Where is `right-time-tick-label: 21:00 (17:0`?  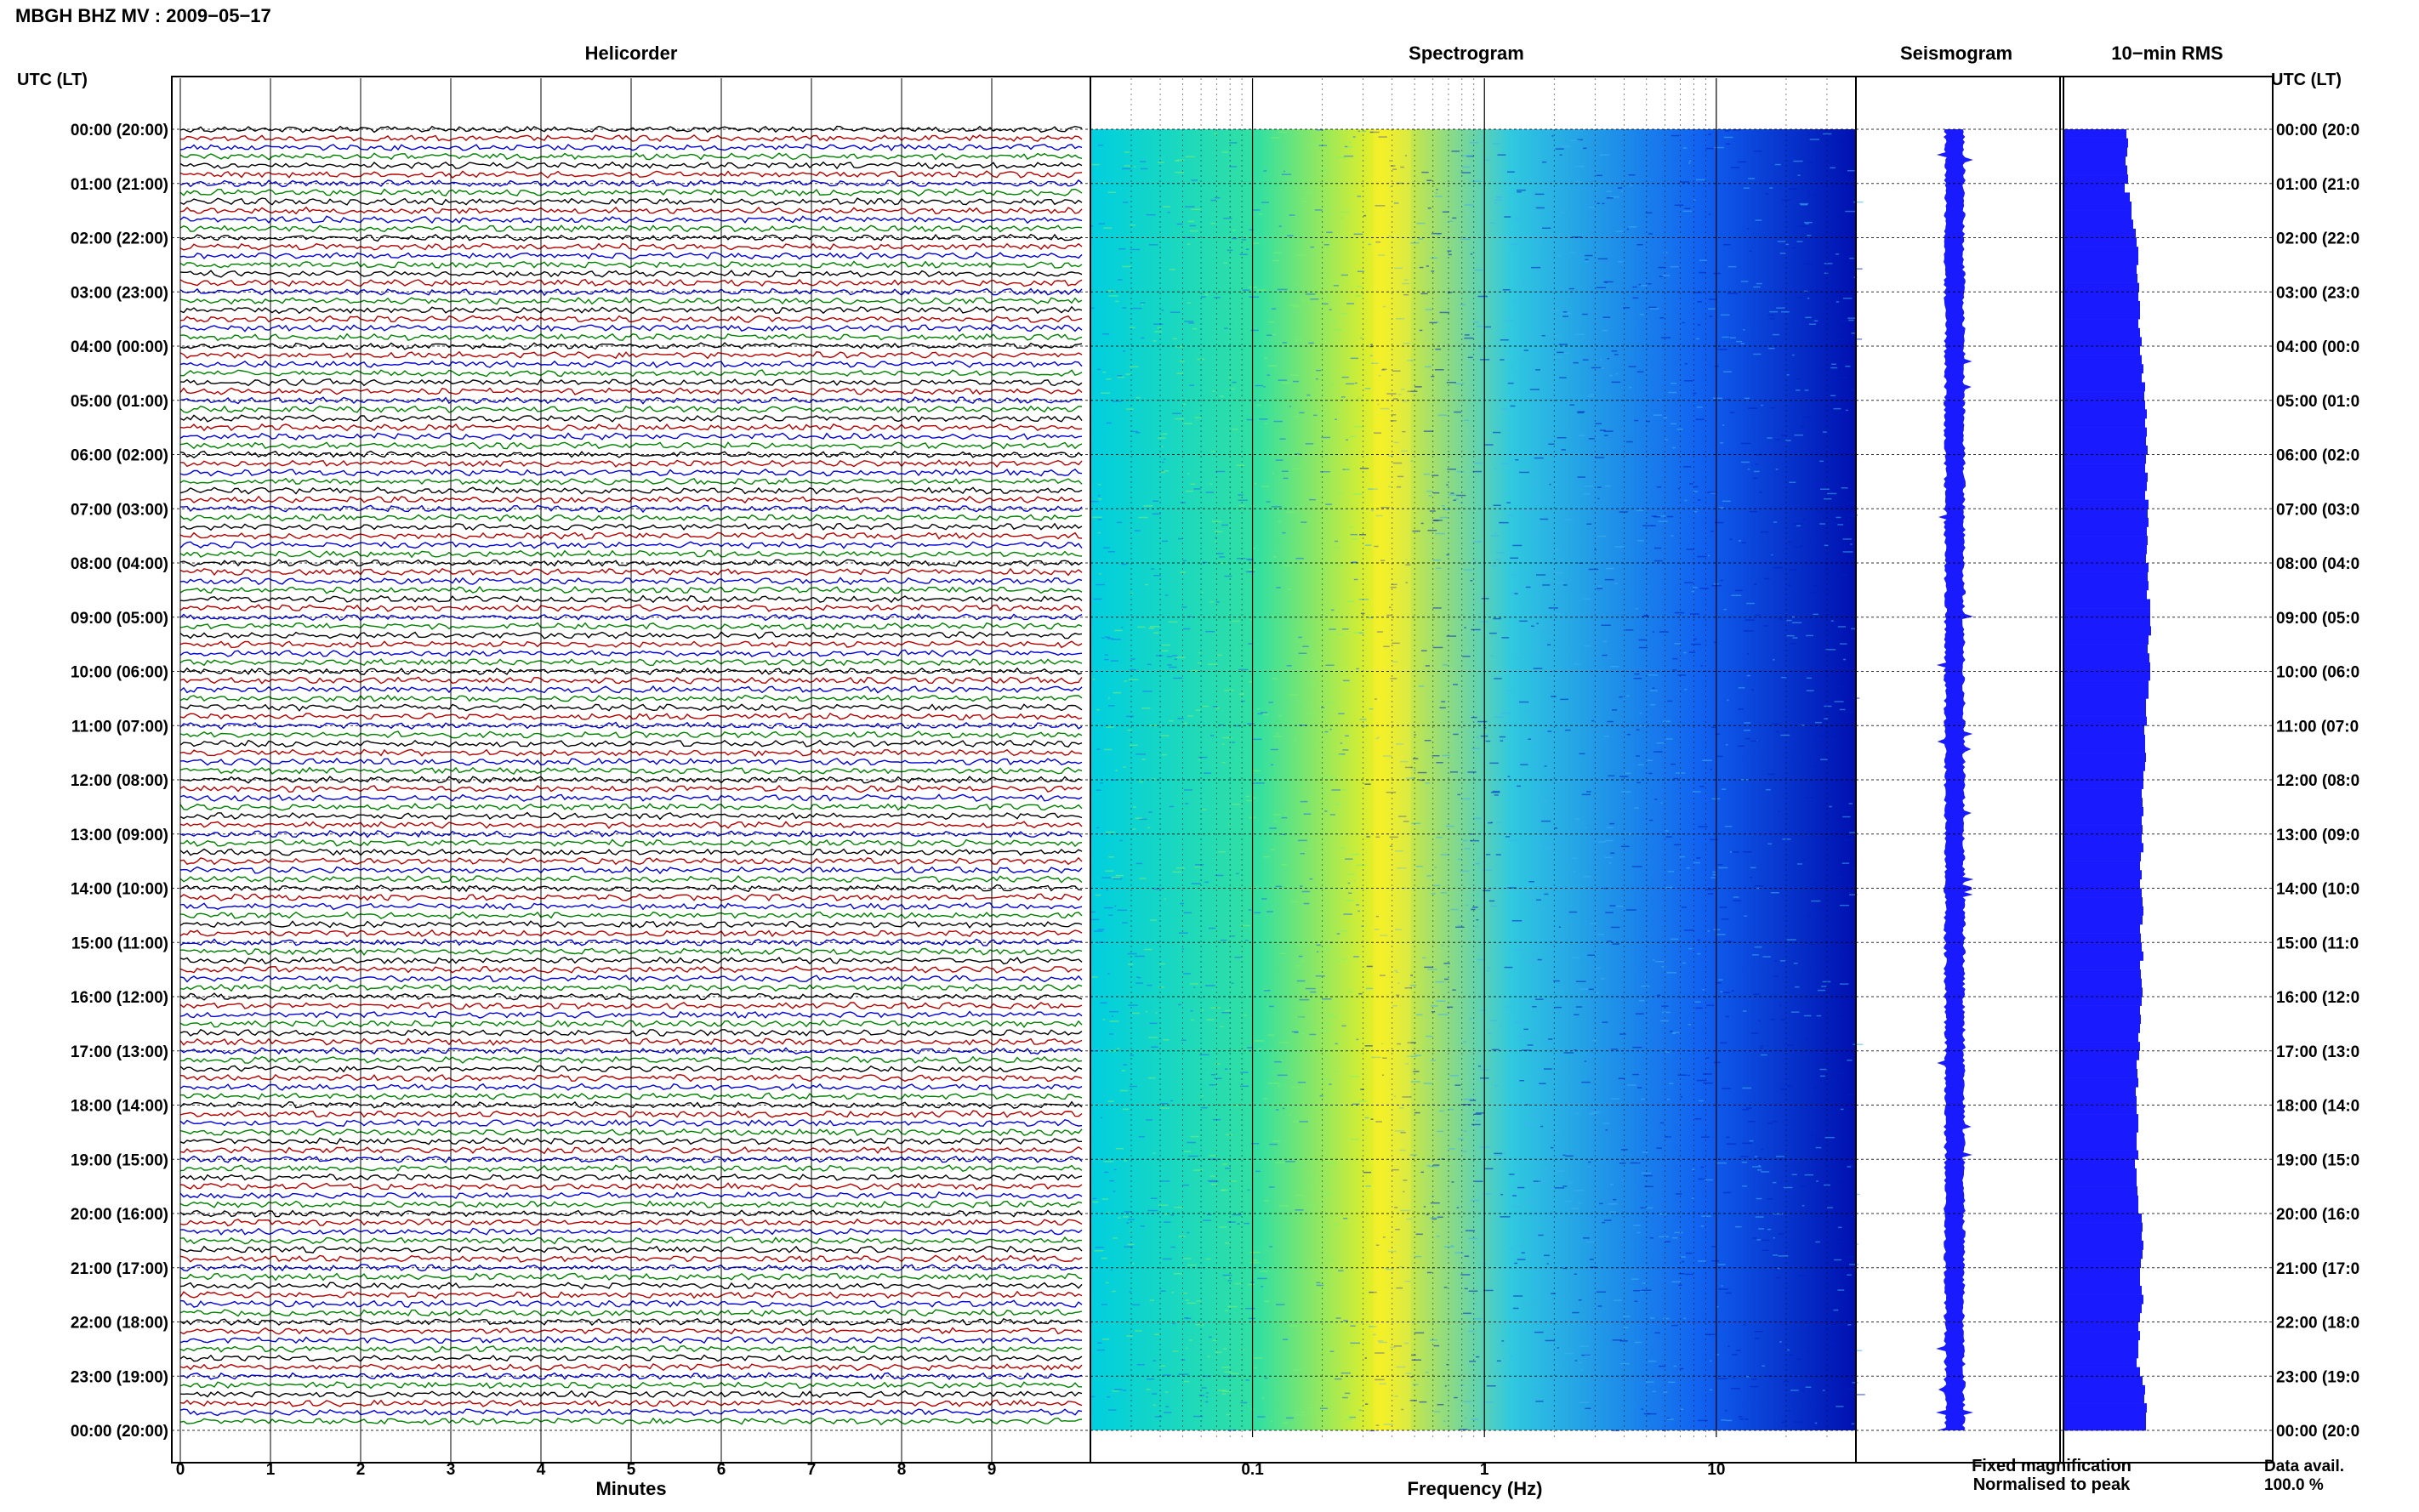 right-time-tick-label: 21:00 (17:0 is located at coordinates (2317, 1269).